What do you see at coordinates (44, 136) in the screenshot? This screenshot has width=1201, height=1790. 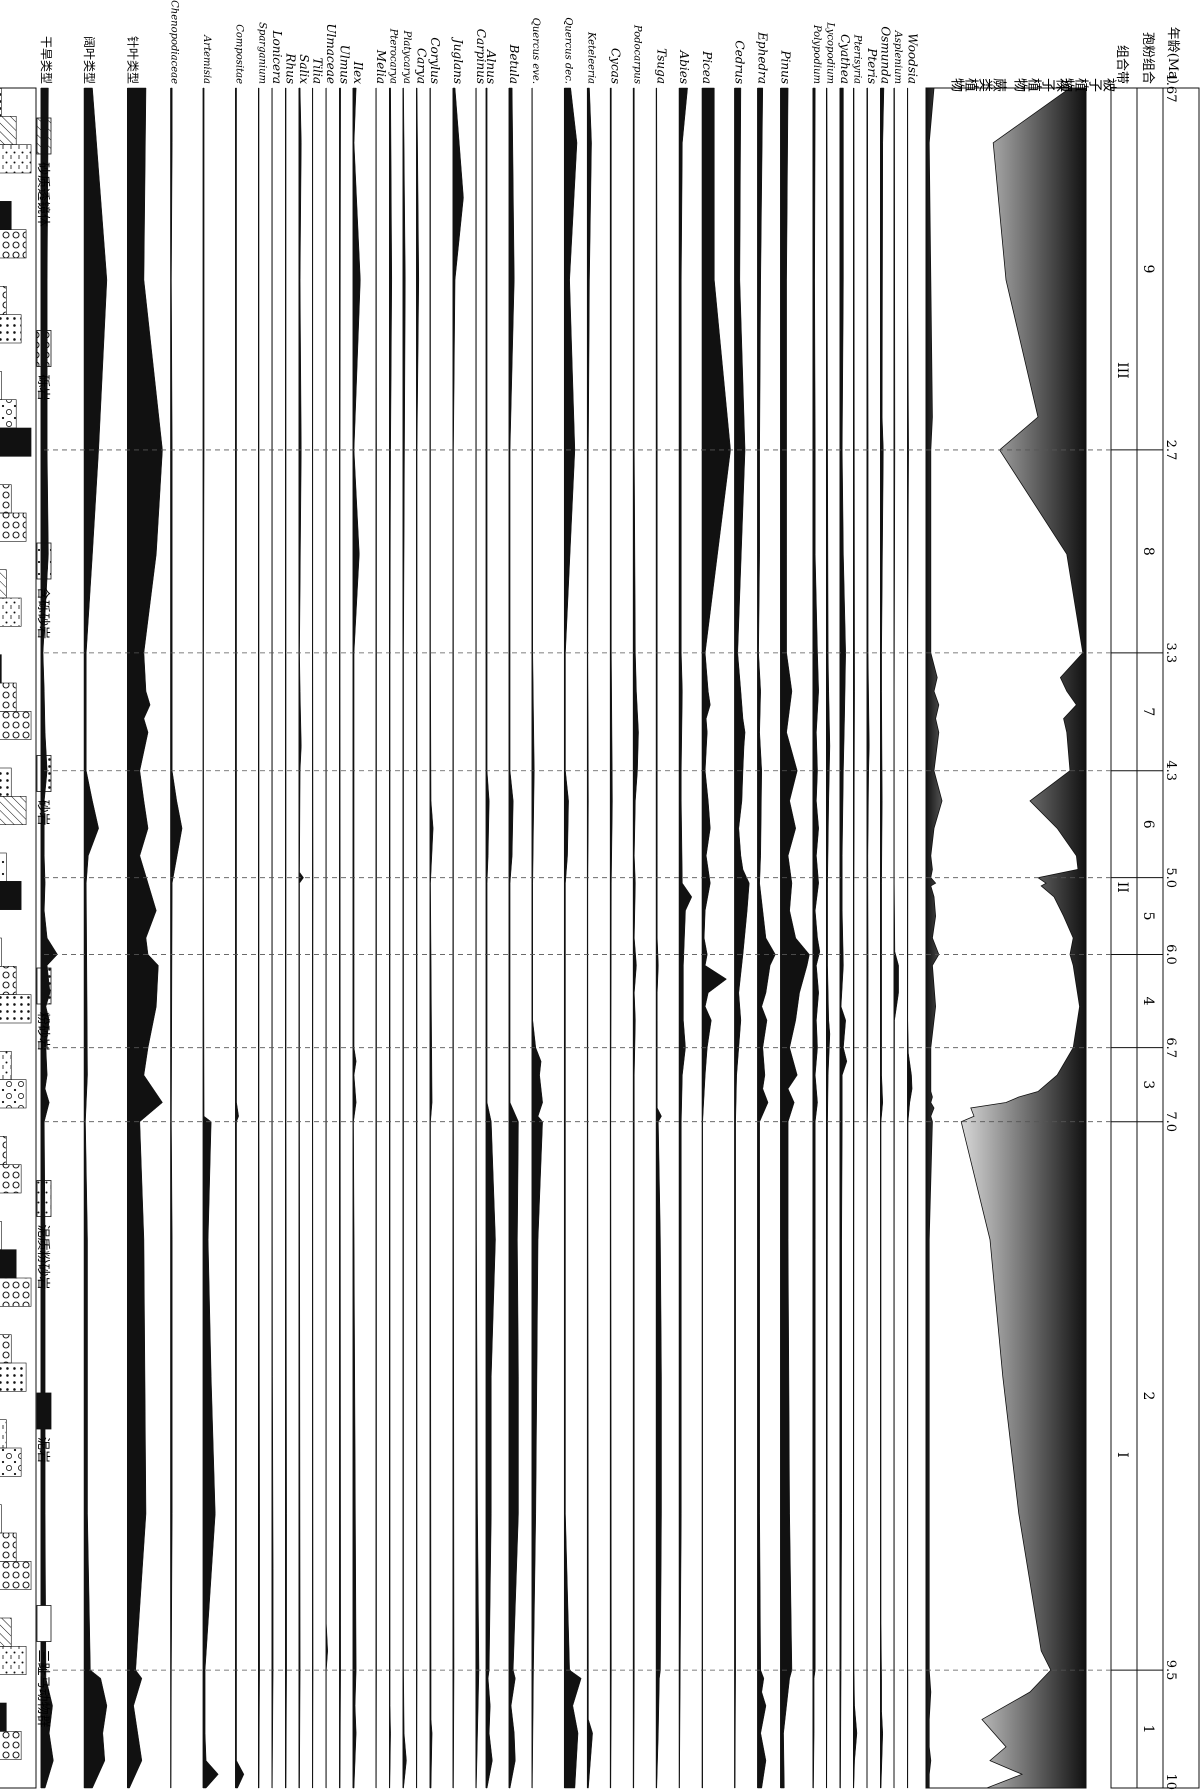 I see `lens-hatch-icon` at bounding box center [44, 136].